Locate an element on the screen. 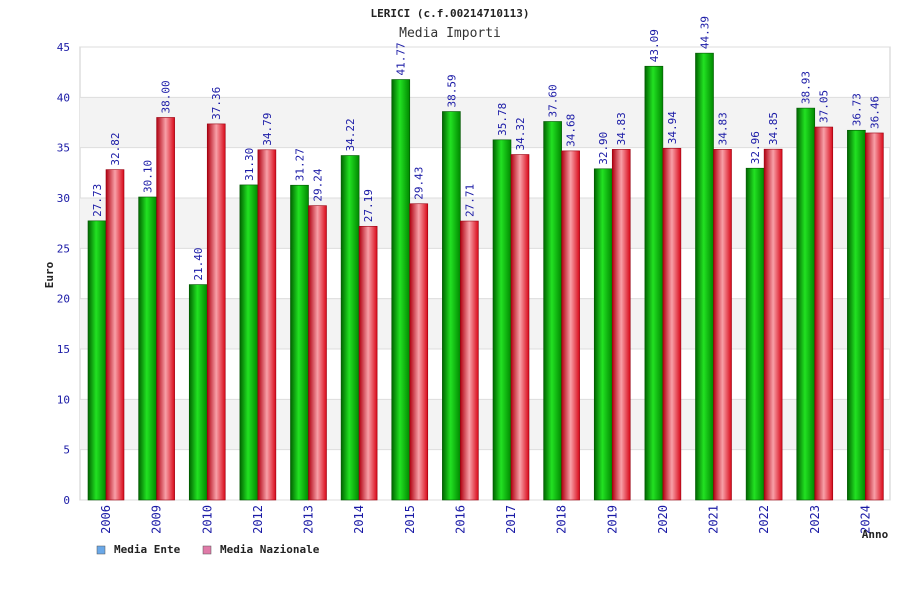  legend-label-media-ente: Media Ente is located at coordinates (147, 549).